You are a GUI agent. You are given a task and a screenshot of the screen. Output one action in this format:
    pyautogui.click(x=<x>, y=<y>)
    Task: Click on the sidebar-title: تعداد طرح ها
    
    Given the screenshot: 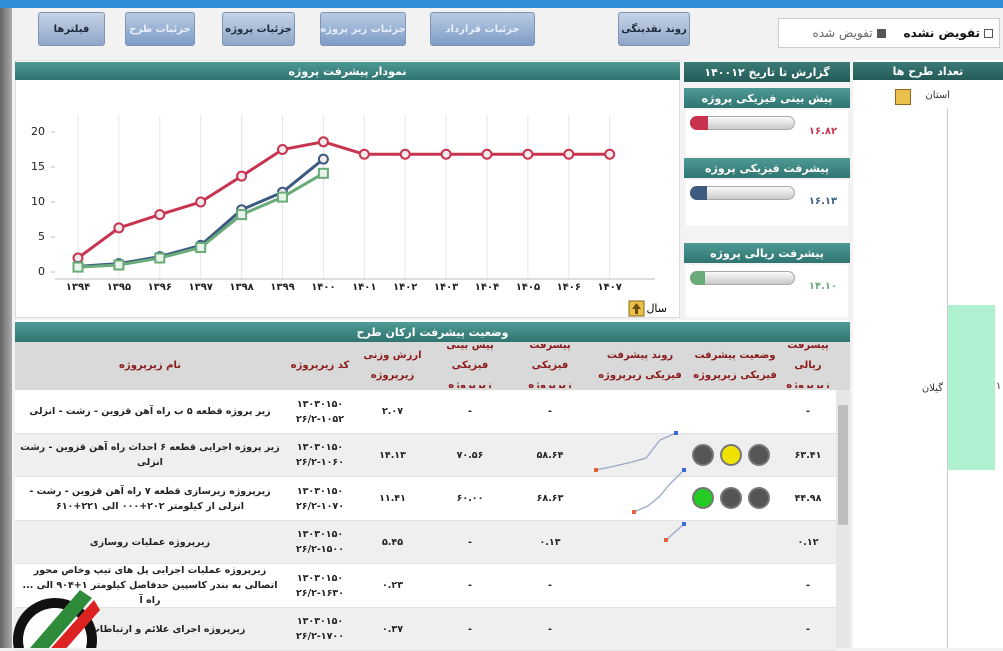 What is the action you would take?
    pyautogui.click(x=928, y=71)
    